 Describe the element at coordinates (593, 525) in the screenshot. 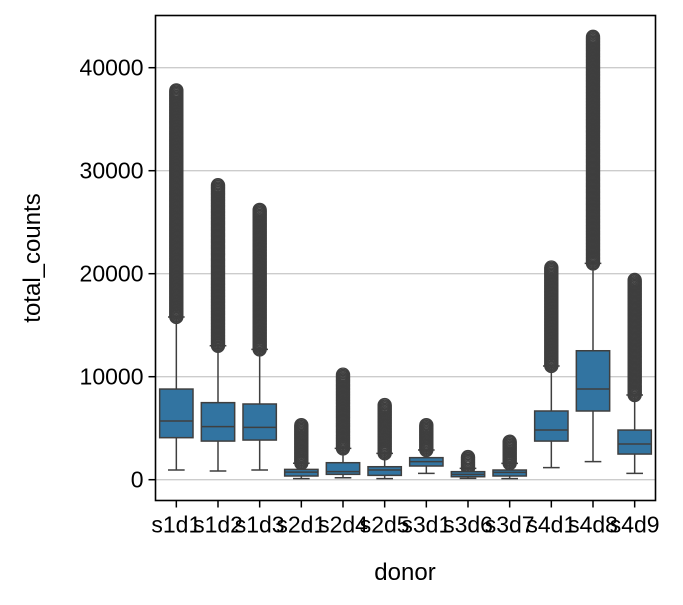

I see `x-tick-label: s4d8` at that location.